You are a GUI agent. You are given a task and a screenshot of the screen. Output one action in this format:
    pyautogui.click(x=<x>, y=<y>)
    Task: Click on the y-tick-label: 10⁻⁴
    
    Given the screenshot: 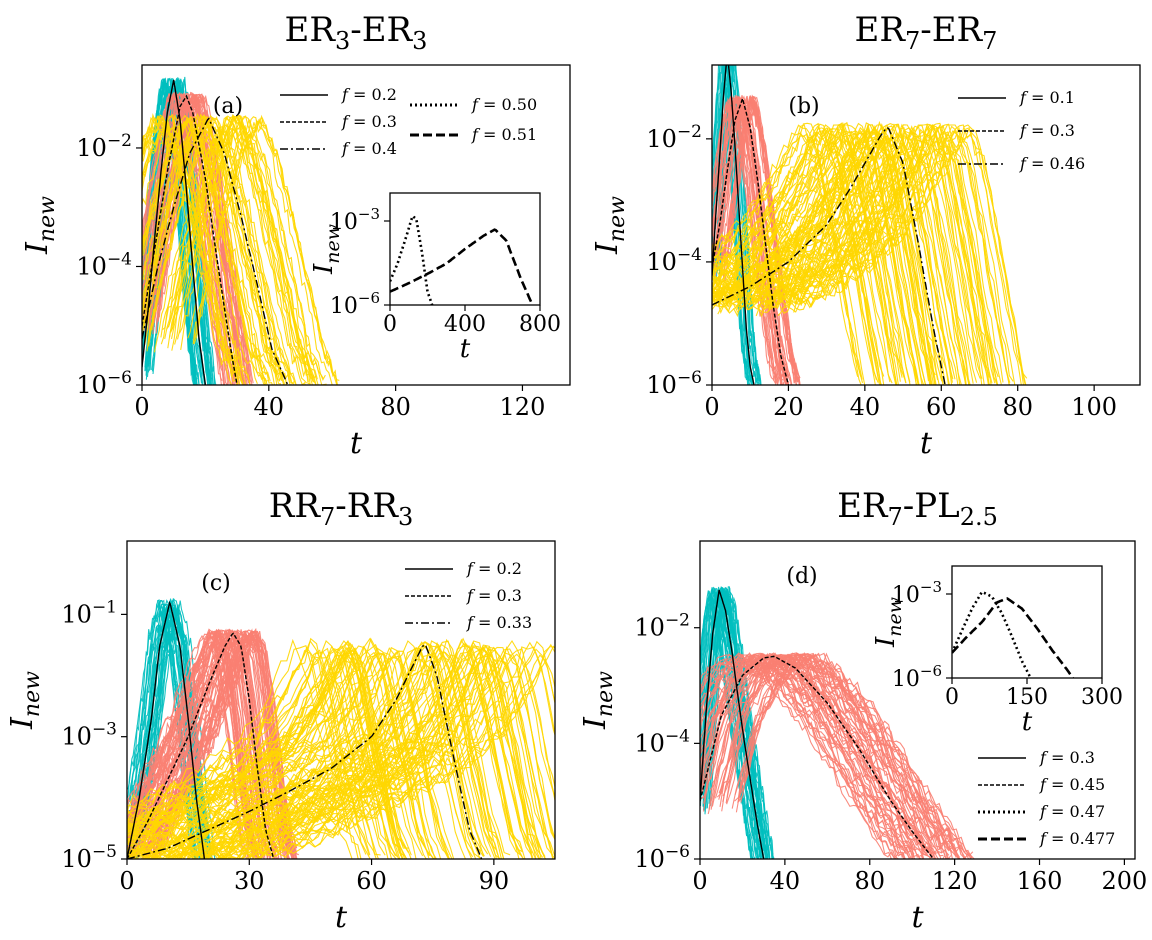 What is the action you would take?
    pyautogui.click(x=662, y=741)
    